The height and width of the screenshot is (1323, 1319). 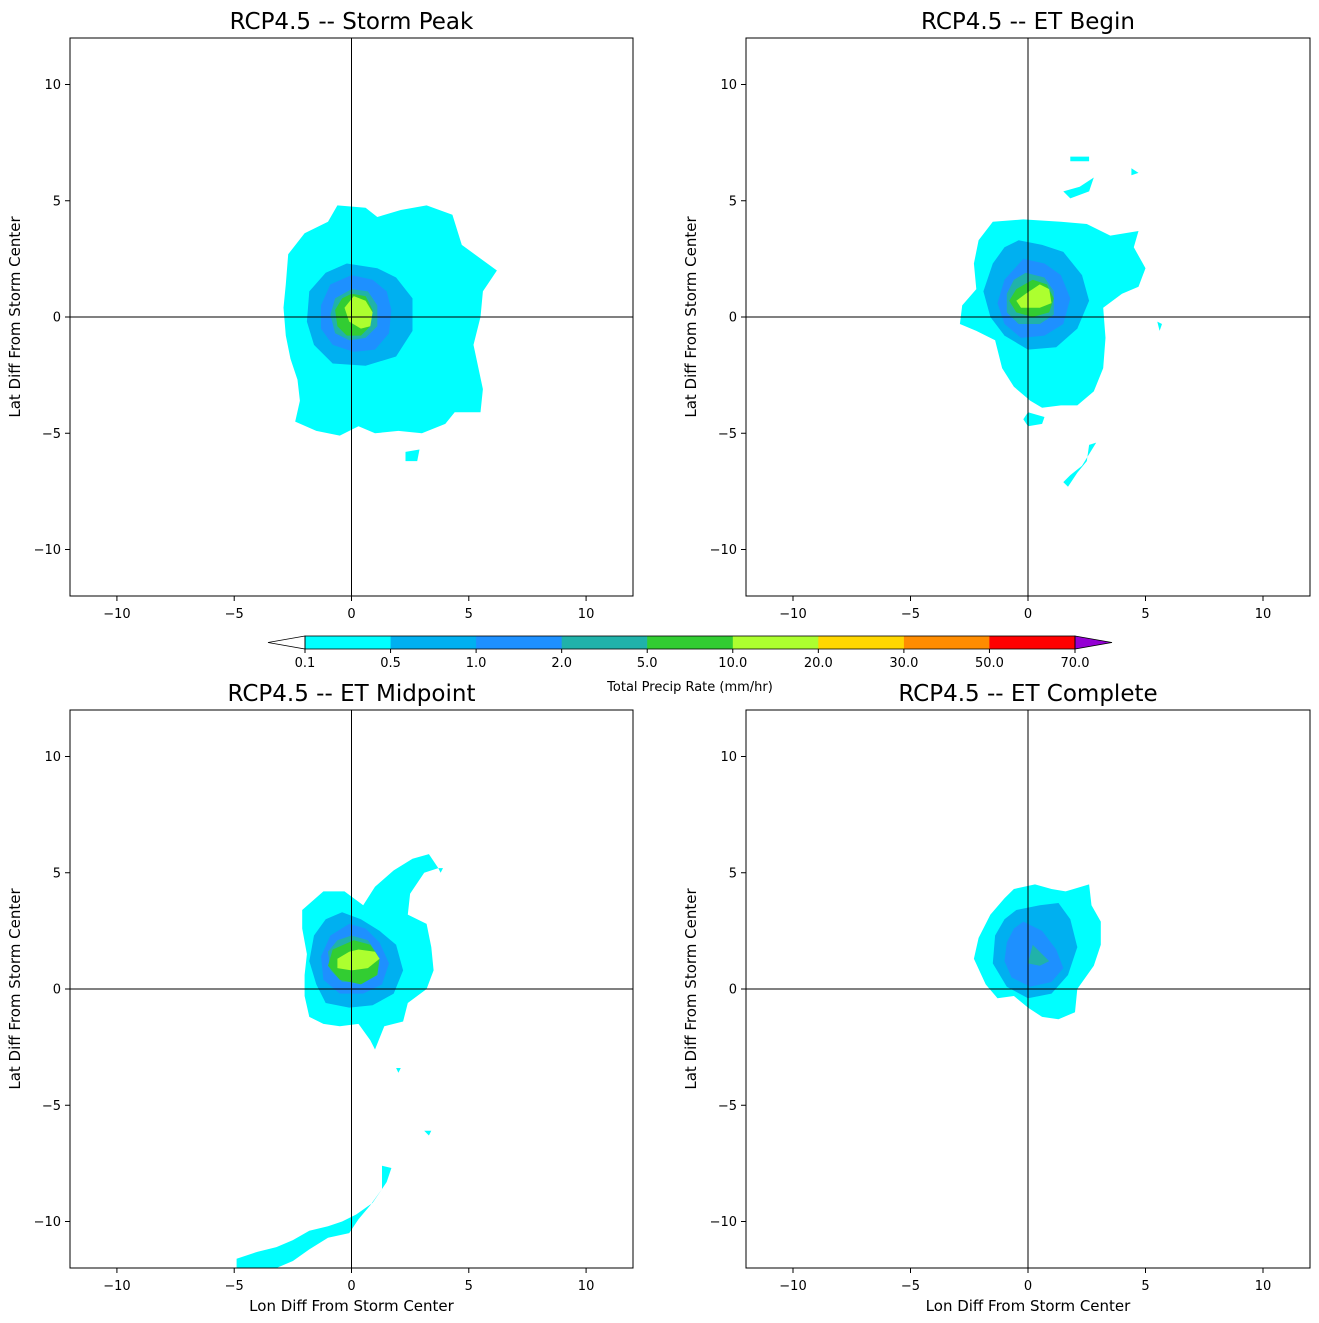 What do you see at coordinates (1093, 642) in the screenshot?
I see `colorbar-extend-max` at bounding box center [1093, 642].